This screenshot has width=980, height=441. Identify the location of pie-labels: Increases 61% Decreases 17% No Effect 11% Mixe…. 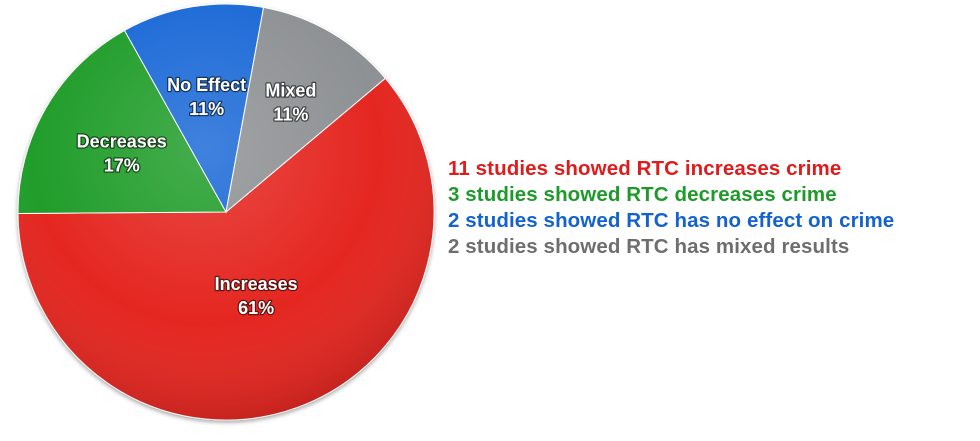
(196, 196).